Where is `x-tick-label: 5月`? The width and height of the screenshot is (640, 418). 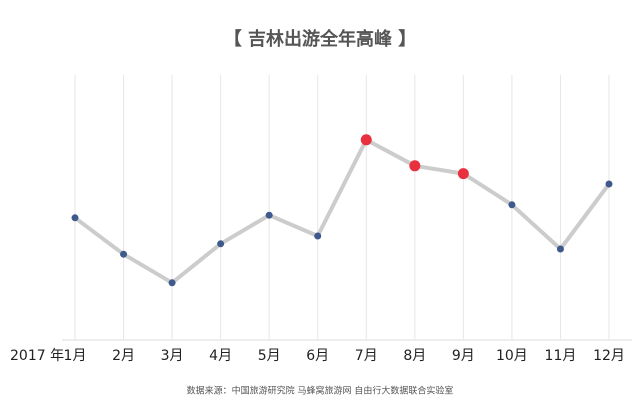
x-tick-label: 5月 is located at coordinates (269, 356).